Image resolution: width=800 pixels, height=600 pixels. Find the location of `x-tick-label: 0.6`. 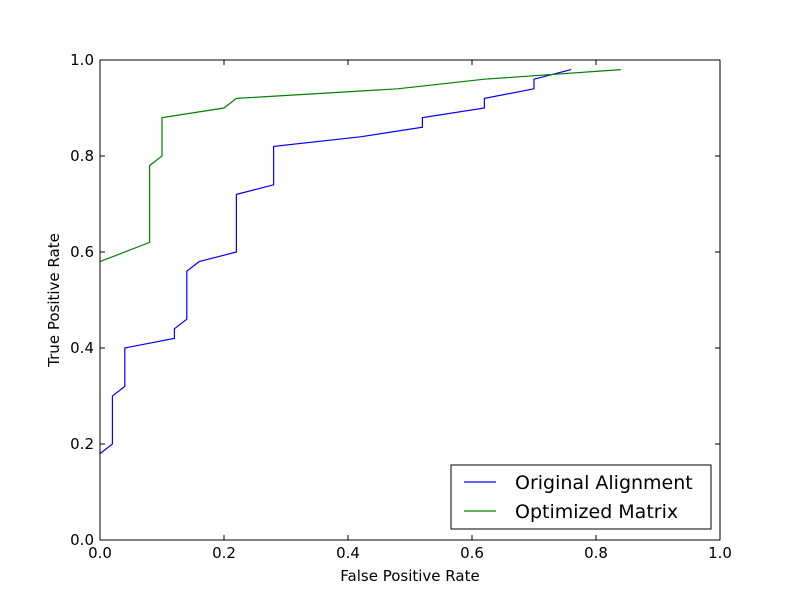

x-tick-label: 0.6 is located at coordinates (472, 553).